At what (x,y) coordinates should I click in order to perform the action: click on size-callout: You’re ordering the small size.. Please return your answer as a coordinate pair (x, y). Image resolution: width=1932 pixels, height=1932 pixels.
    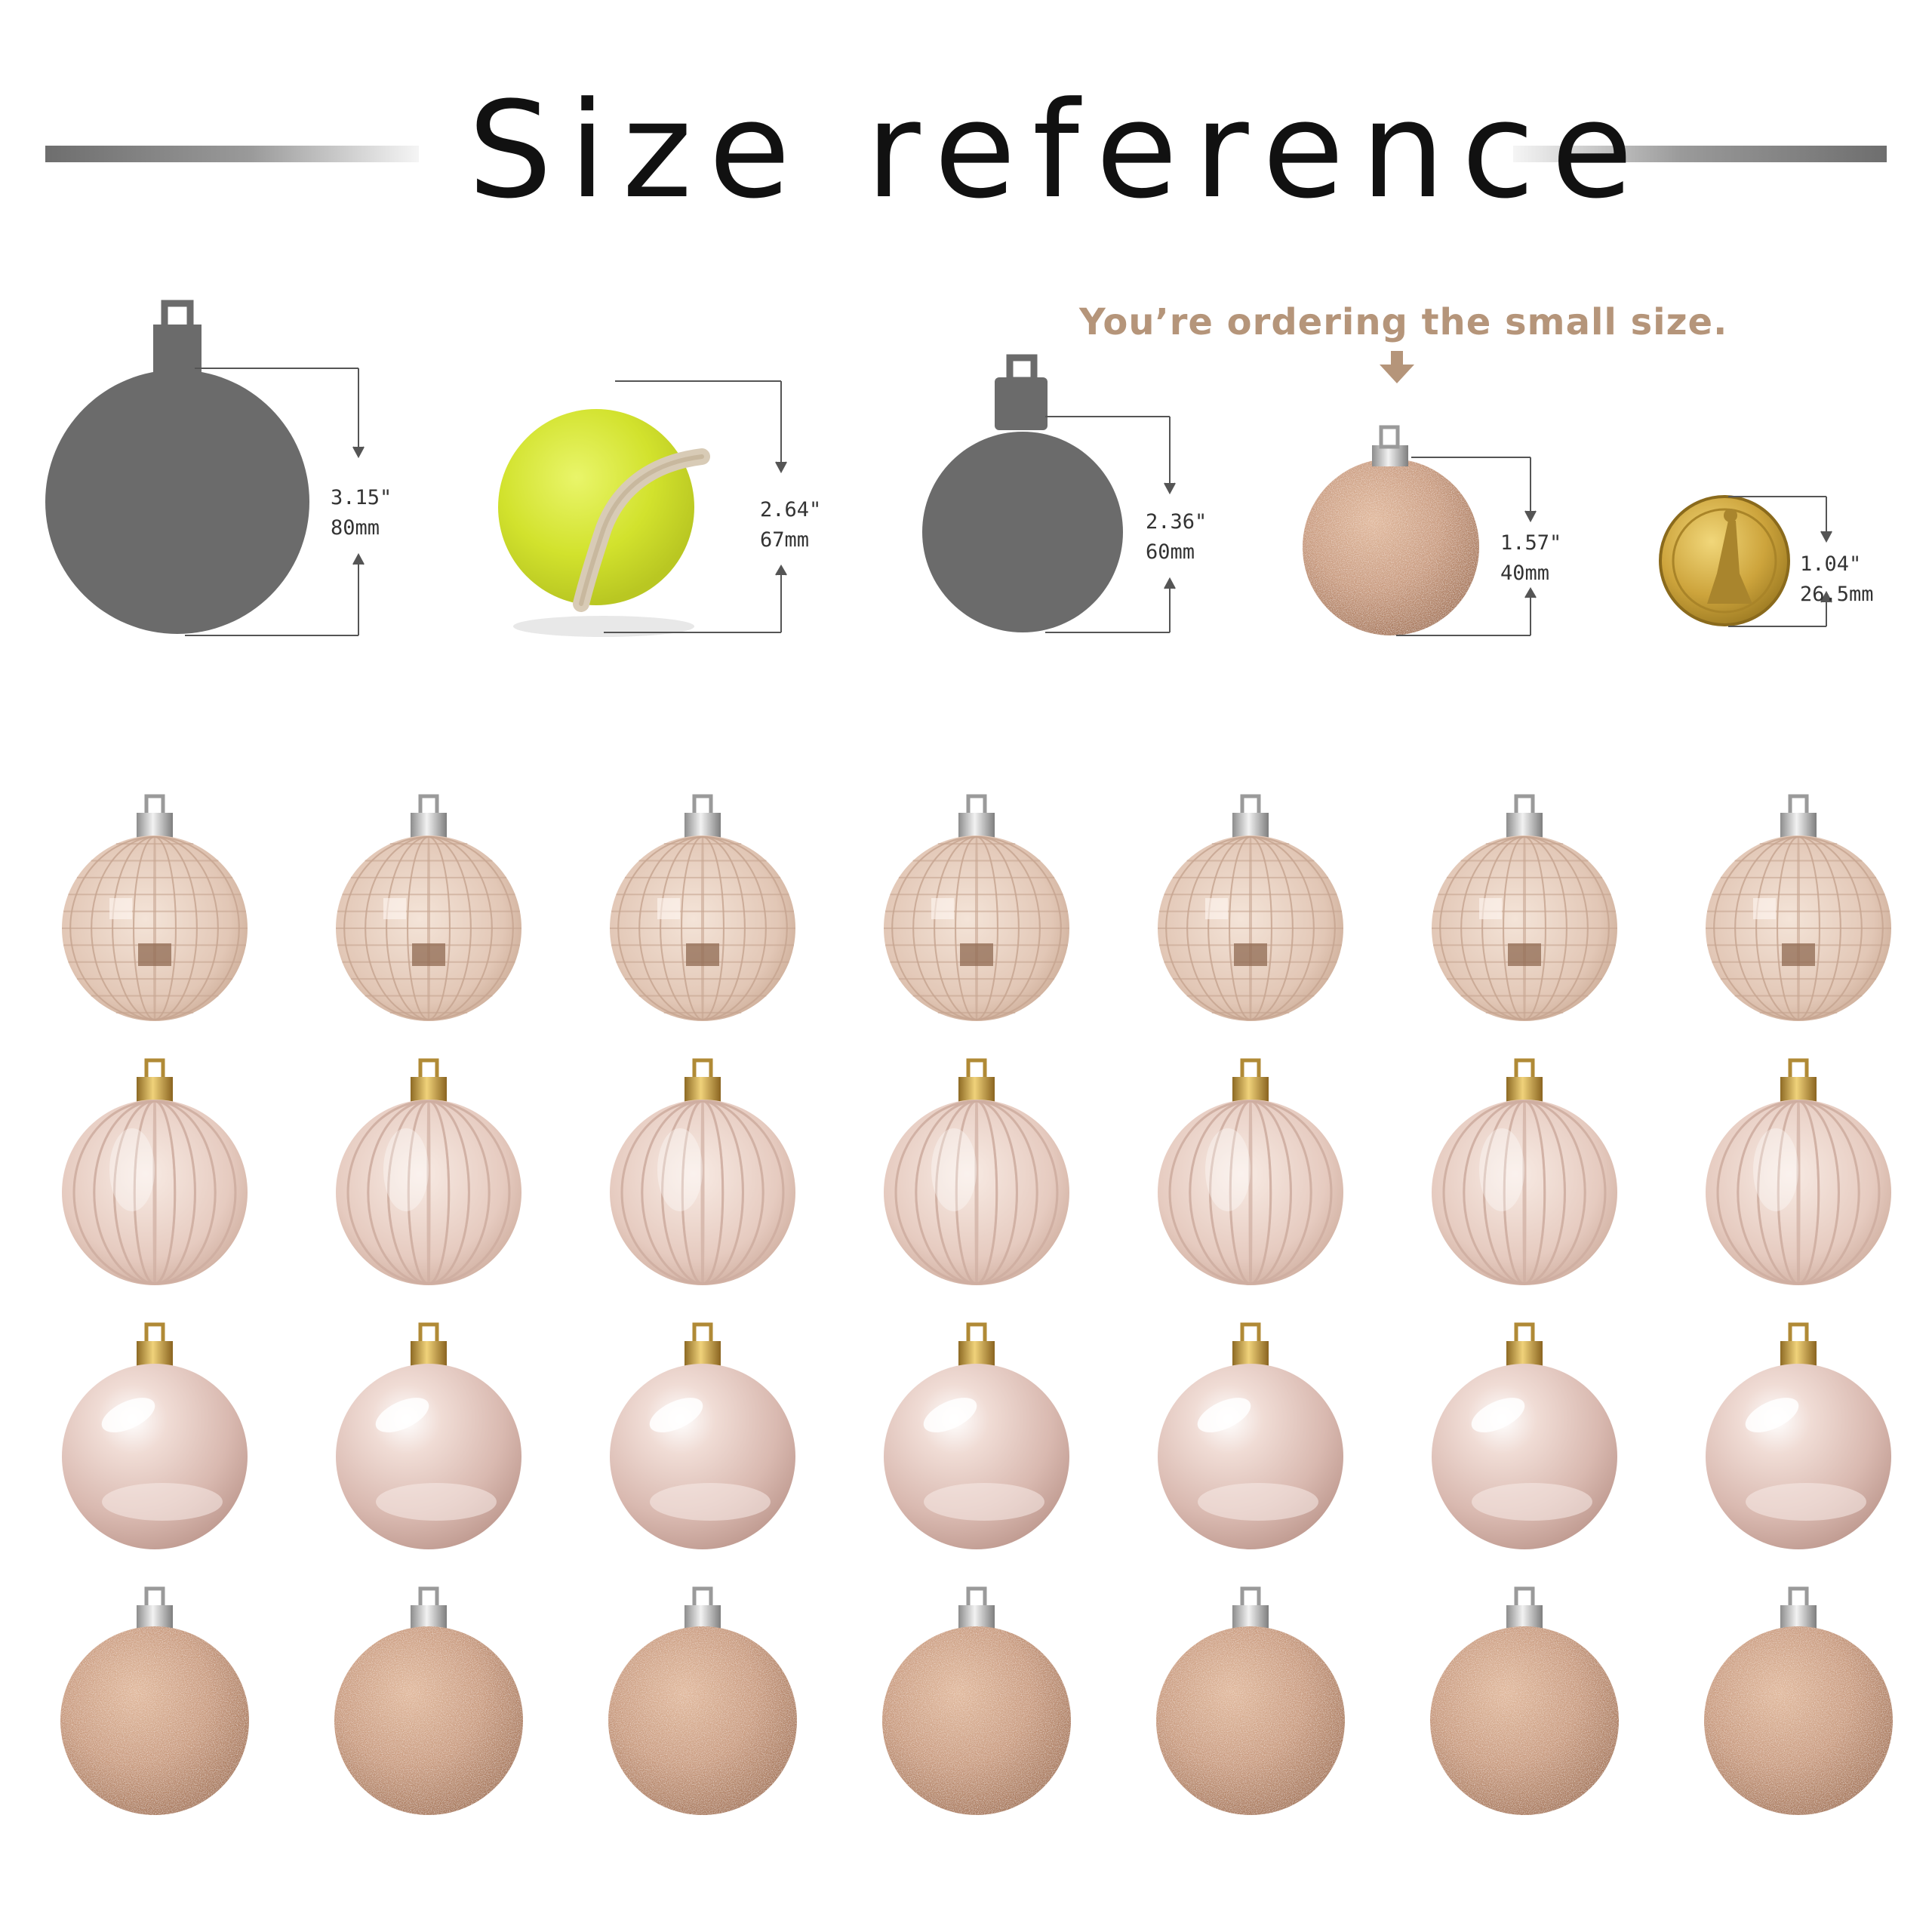
    Looking at the image, I should click on (1403, 322).